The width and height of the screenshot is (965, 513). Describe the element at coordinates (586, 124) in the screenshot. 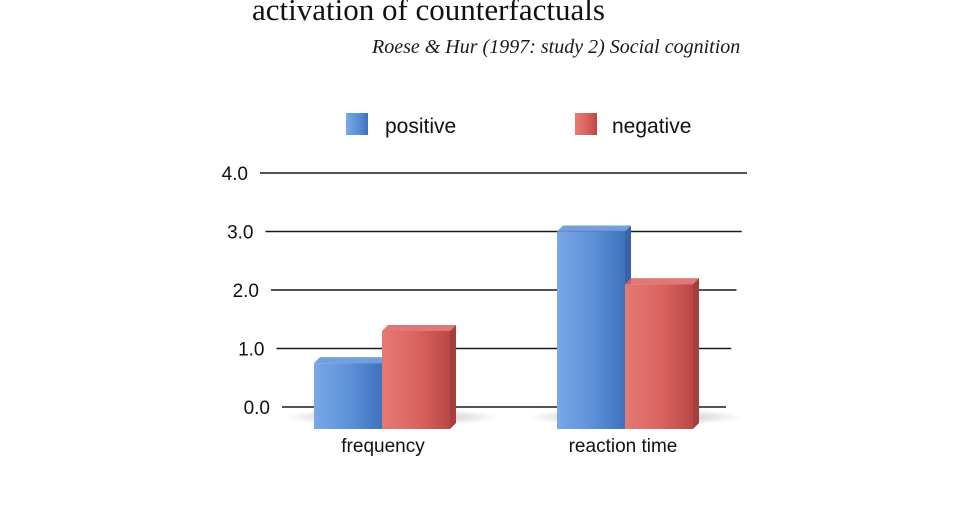

I see `legend-swatch-negative` at that location.